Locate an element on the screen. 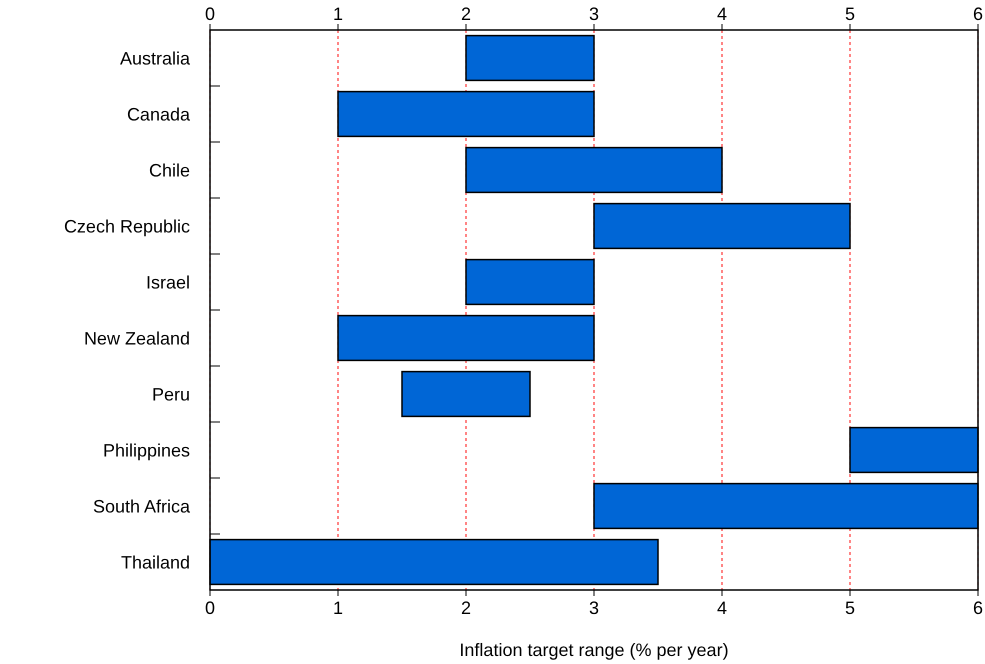 The width and height of the screenshot is (985, 664). y-tick-label: New Zealand is located at coordinates (137, 338).